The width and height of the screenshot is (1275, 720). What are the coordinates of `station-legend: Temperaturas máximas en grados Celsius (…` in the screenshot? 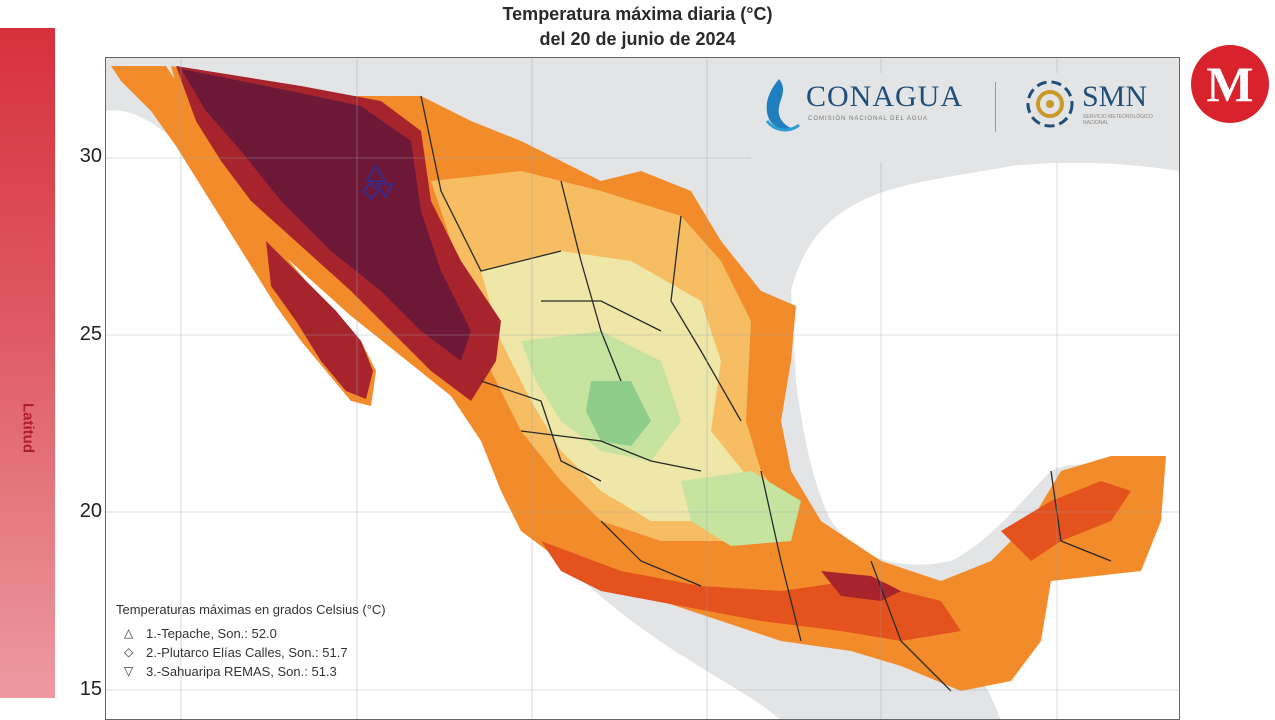 It's located at (251, 641).